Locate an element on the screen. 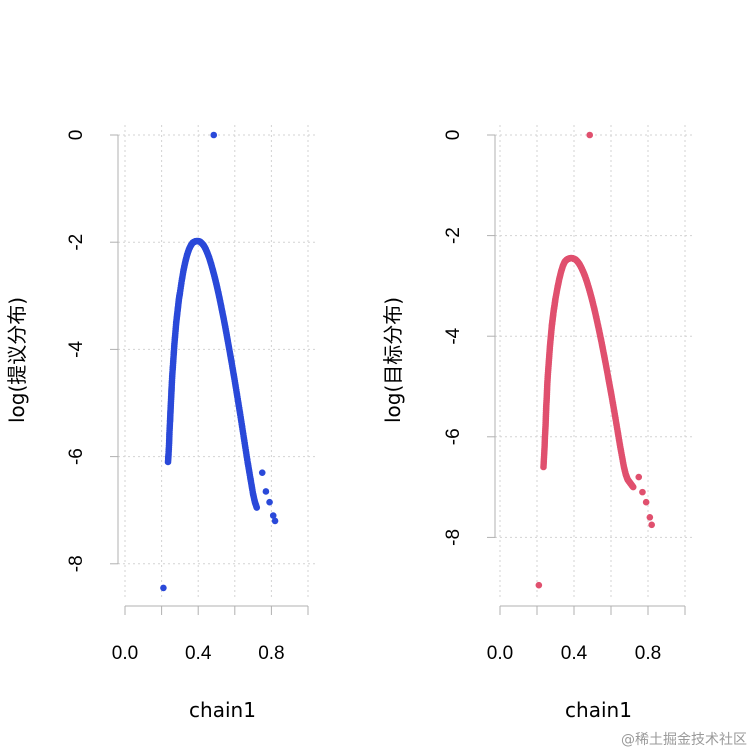  watermark: @稀土掘金技术社区 is located at coordinates (684, 740).